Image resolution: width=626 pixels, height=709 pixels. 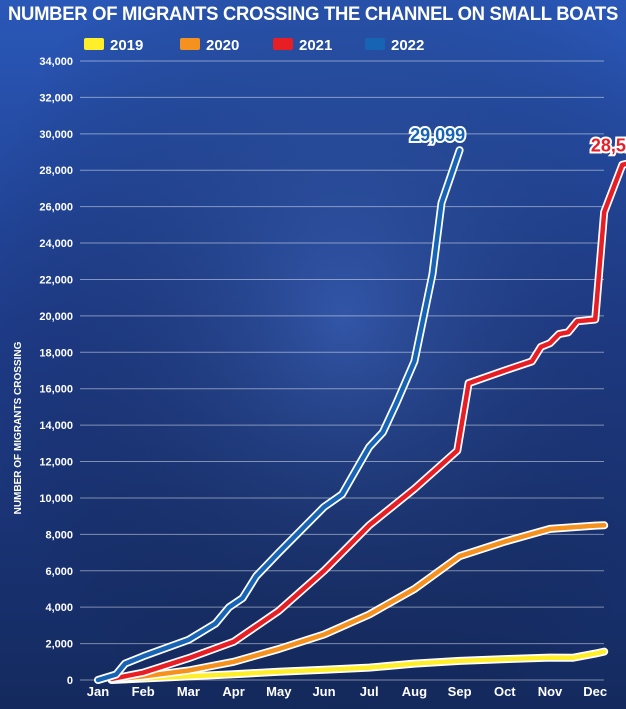 What do you see at coordinates (323, 691) in the screenshot?
I see `x-tick-label: Jun` at bounding box center [323, 691].